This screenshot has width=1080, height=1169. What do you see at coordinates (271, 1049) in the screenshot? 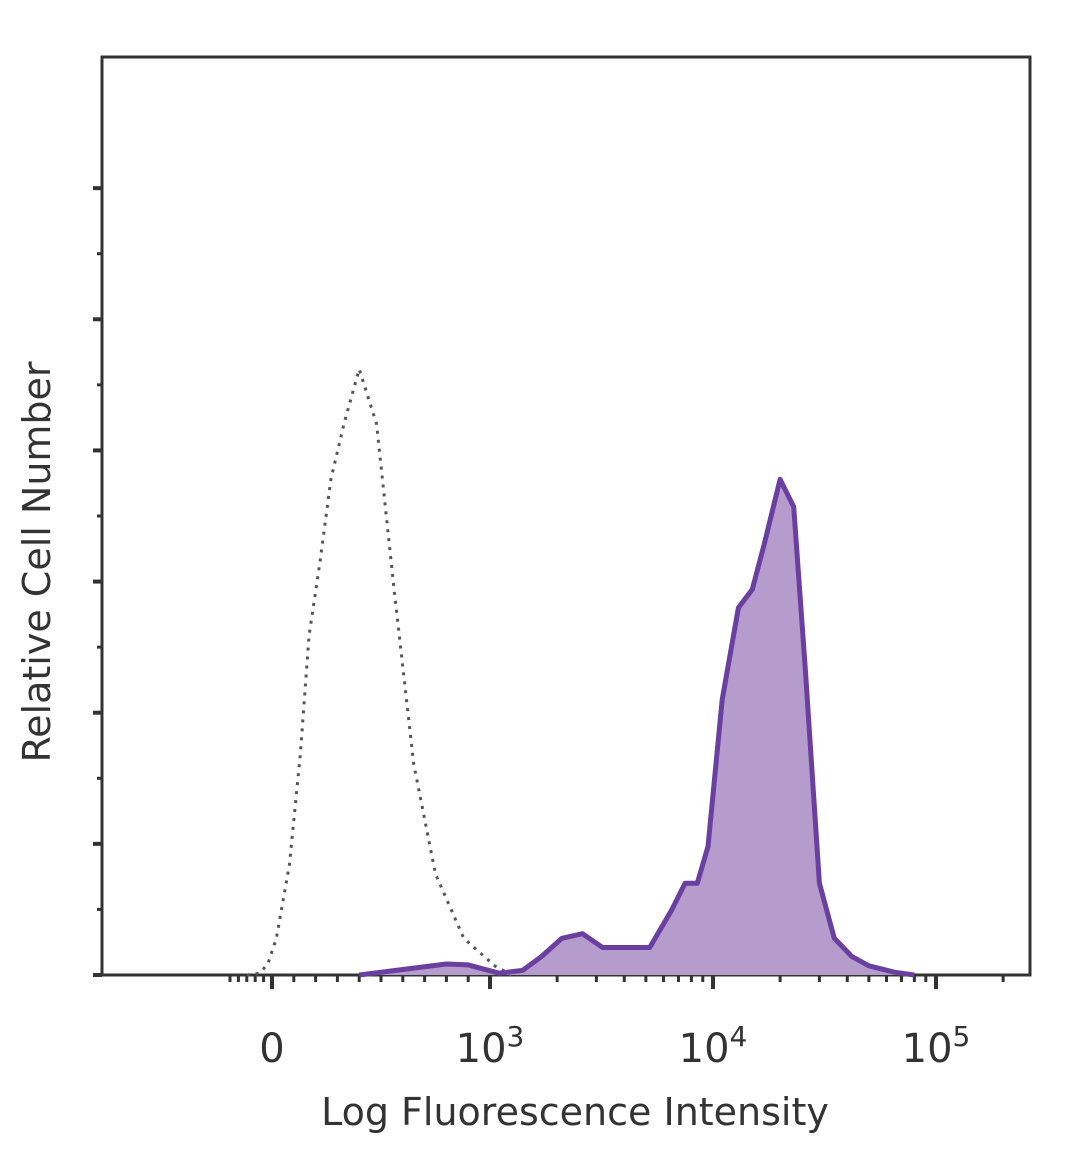
I see `x-tick-label: 0` at bounding box center [271, 1049].